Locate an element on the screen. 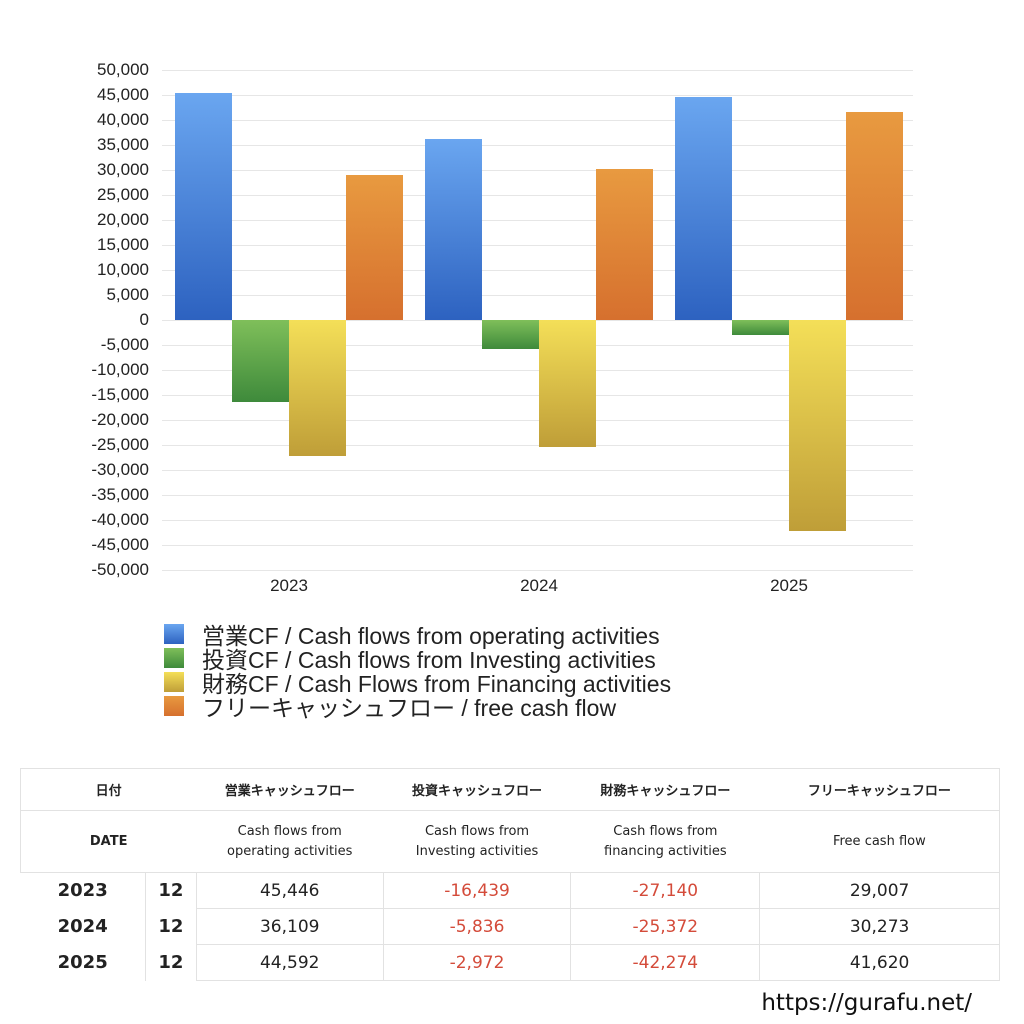 This screenshot has height=1024, width=1024. y-tick-label: 30,000 is located at coordinates (123, 169).